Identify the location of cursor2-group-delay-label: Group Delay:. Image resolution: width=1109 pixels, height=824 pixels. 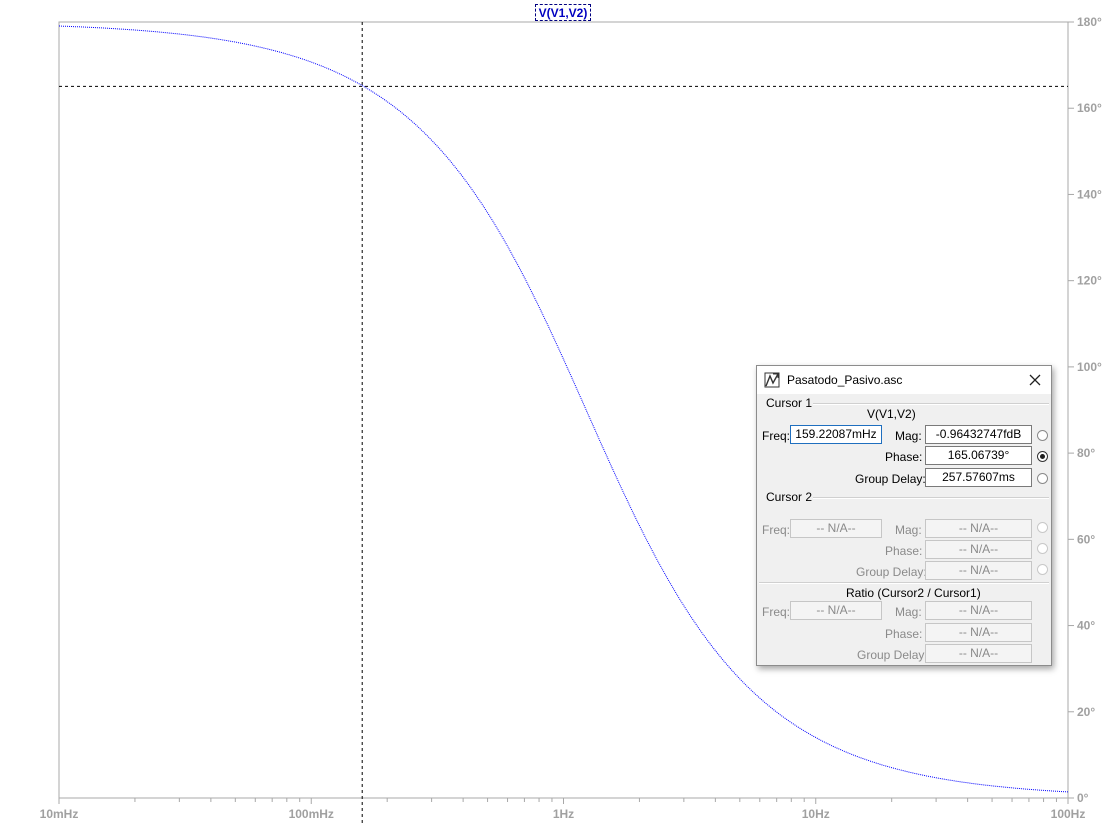
(891, 572).